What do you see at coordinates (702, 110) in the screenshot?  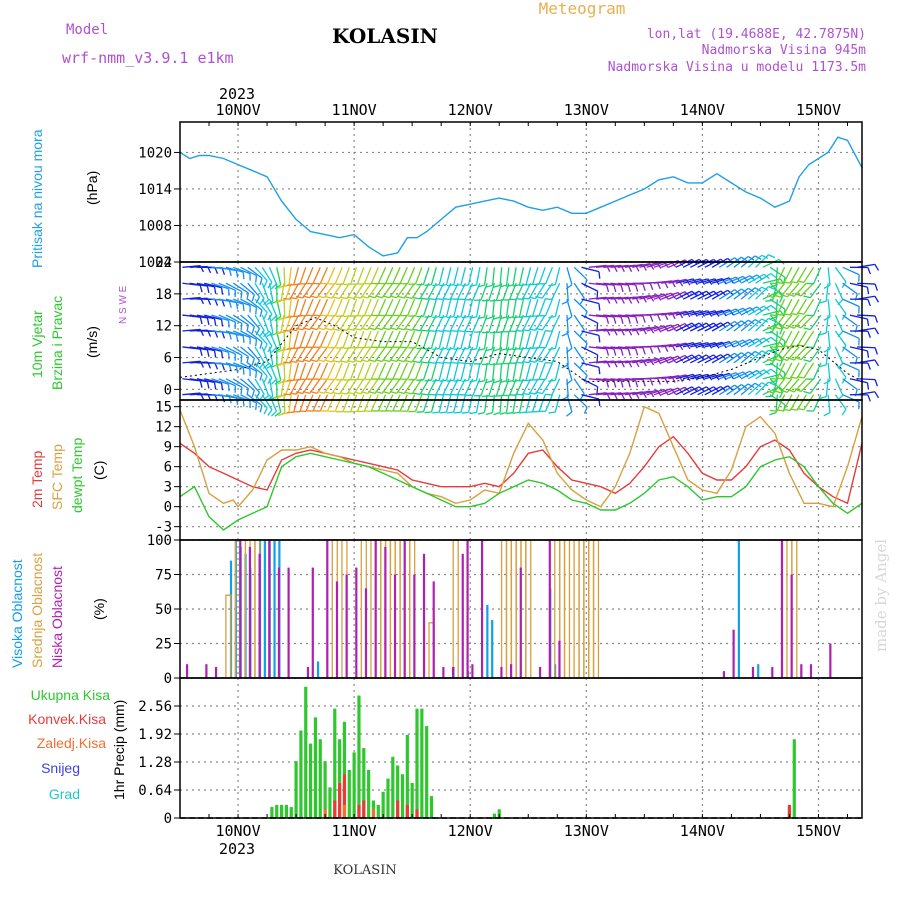 I see `top-day-label: 14NOV` at bounding box center [702, 110].